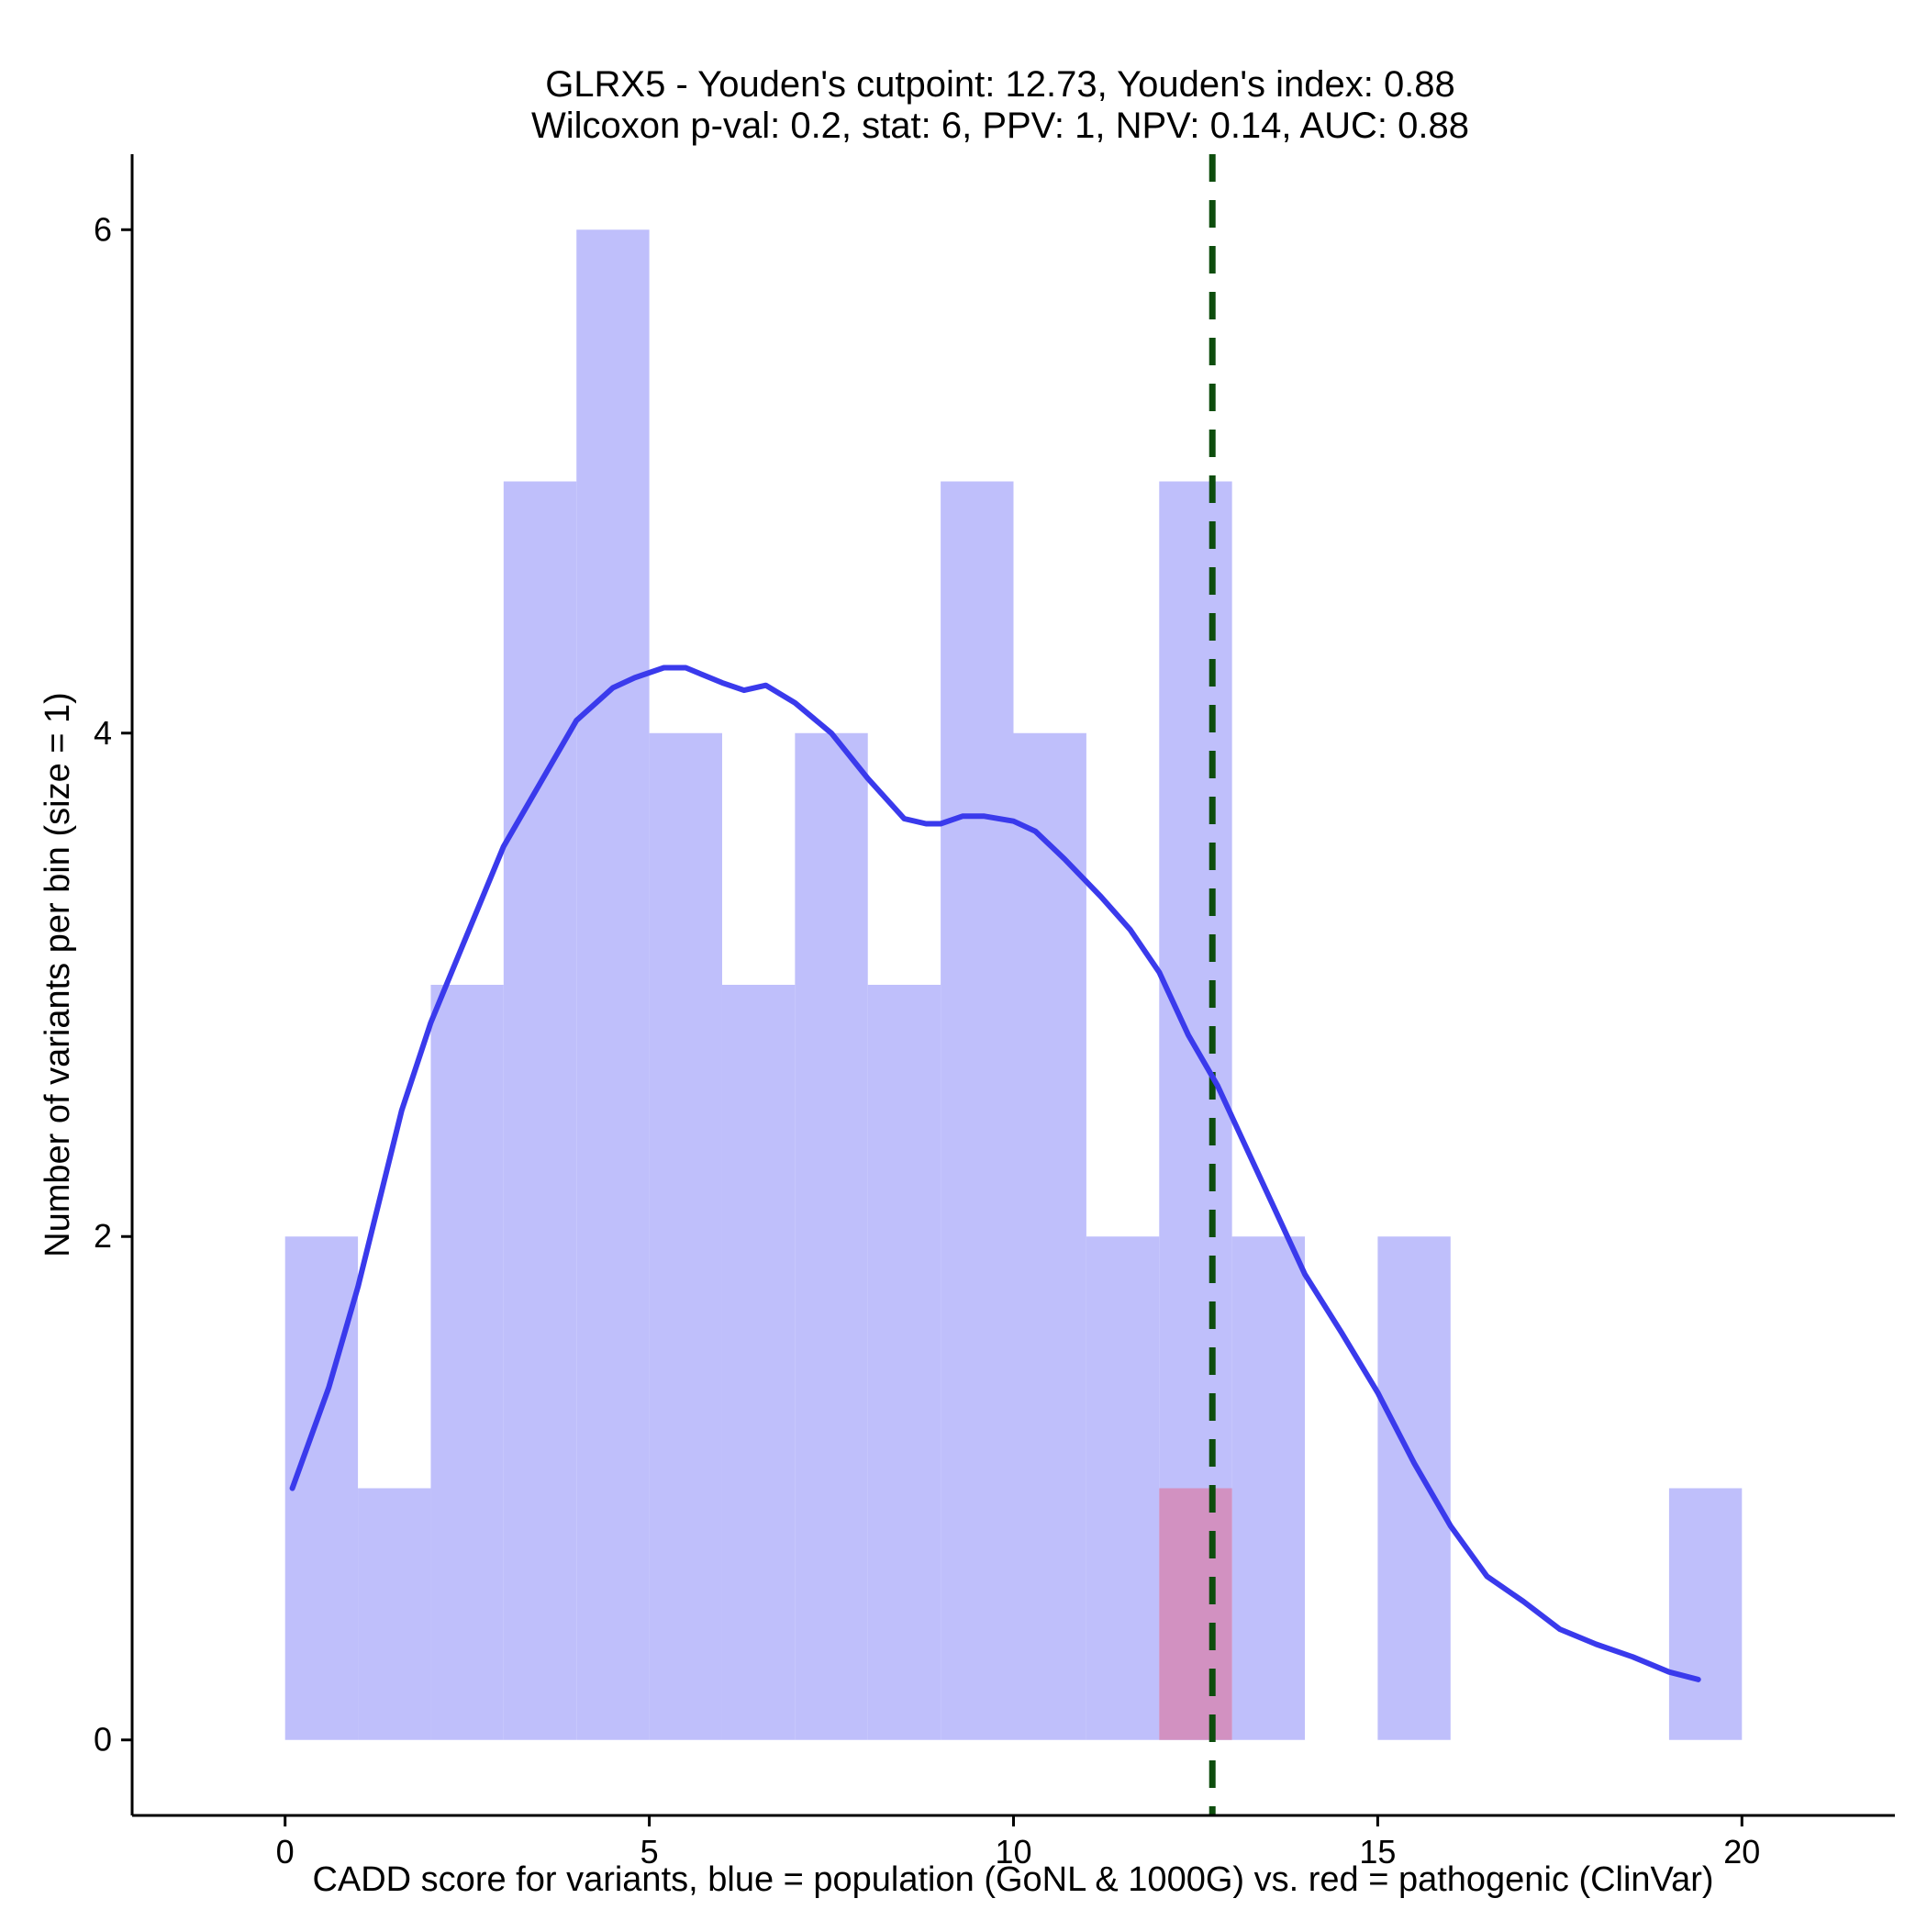 The image size is (1927, 1932). Describe the element at coordinates (103, 733) in the screenshot. I see `y-tick-label: 4` at that location.